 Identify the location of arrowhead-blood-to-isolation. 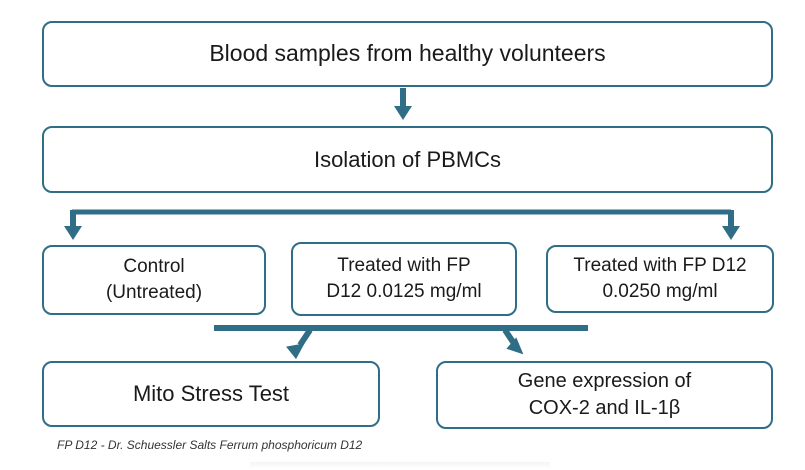
(403, 113).